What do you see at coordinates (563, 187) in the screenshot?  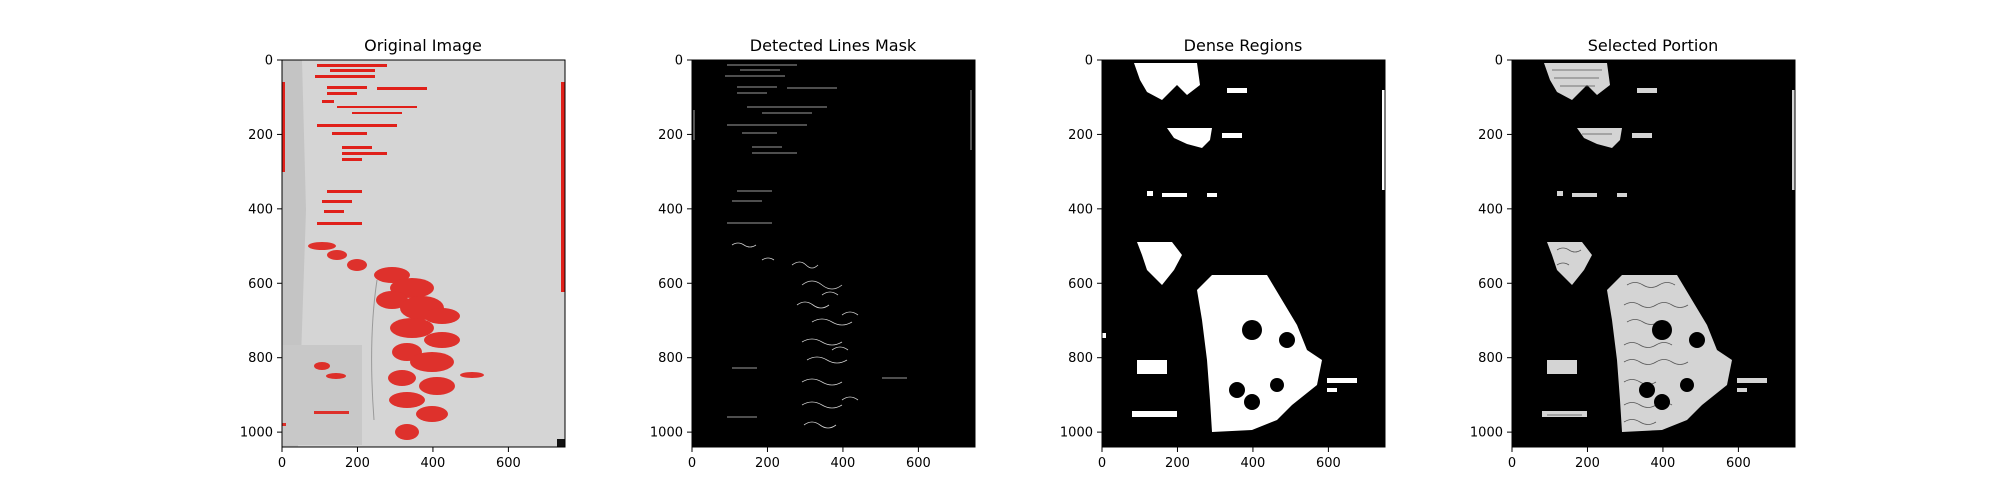 I see `right-edge-marker` at bounding box center [563, 187].